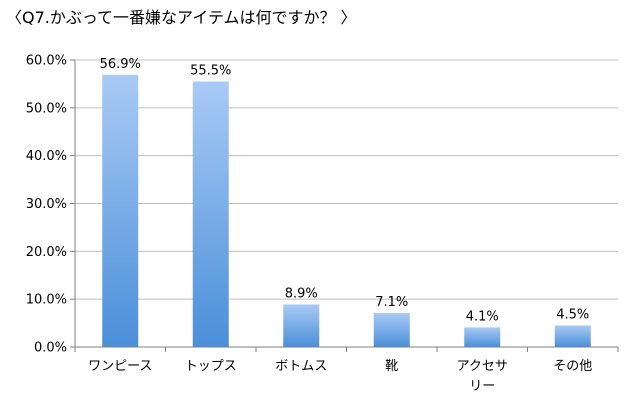 The height and width of the screenshot is (404, 640). Describe the element at coordinates (391, 366) in the screenshot. I see `x-category-label: 靴` at that location.